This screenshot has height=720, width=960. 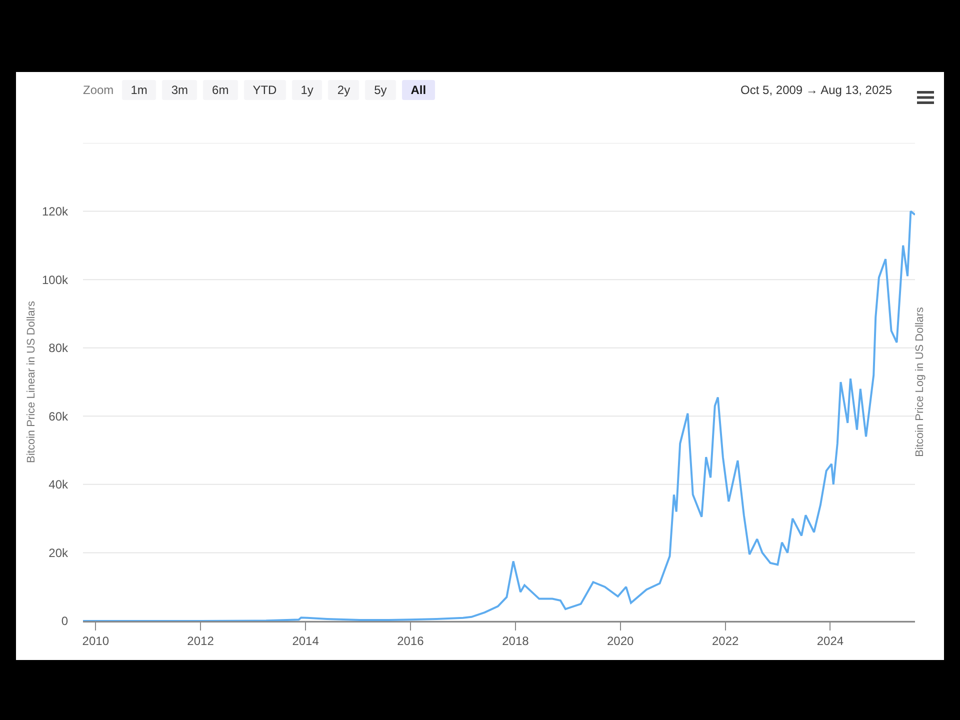 What do you see at coordinates (64, 621) in the screenshot?
I see `y-tick-label: 0` at bounding box center [64, 621].